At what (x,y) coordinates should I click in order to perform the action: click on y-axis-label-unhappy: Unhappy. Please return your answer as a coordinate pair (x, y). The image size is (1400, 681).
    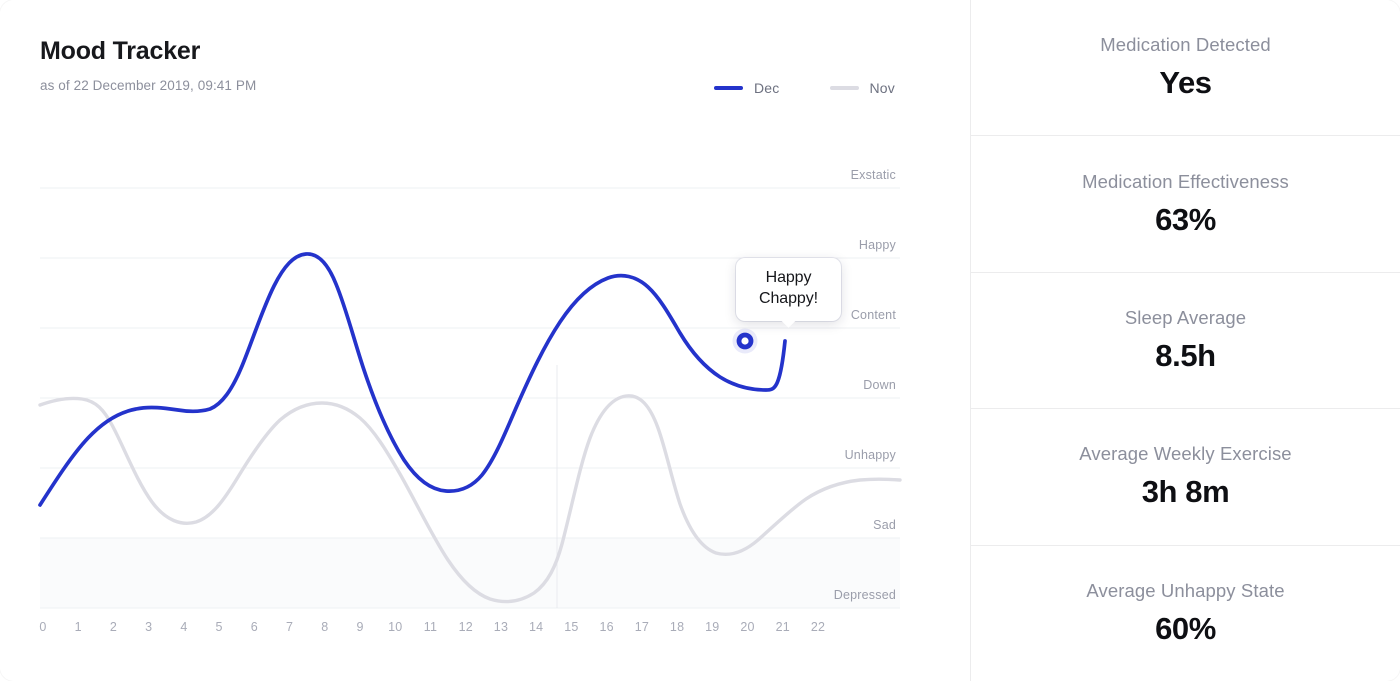
    Looking at the image, I should click on (870, 455).